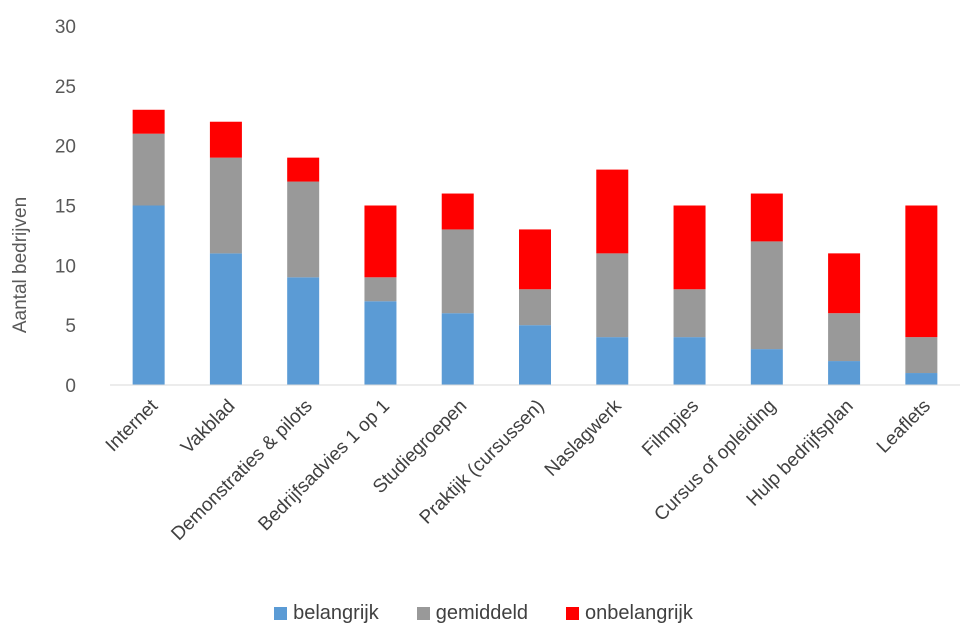 This screenshot has height=632, width=967. What do you see at coordinates (573, 613) in the screenshot?
I see `legend-swatch-onbelangrijk` at bounding box center [573, 613].